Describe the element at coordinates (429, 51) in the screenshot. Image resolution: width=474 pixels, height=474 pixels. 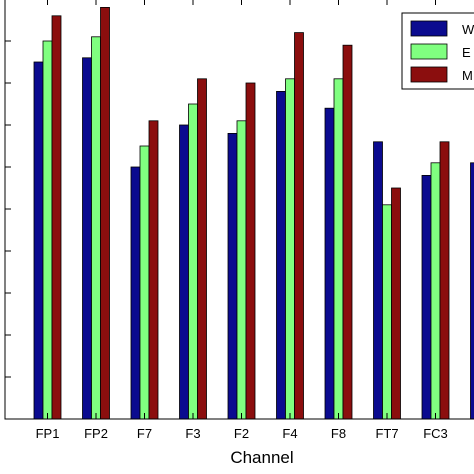
I see `legend-swatch-e` at that location.